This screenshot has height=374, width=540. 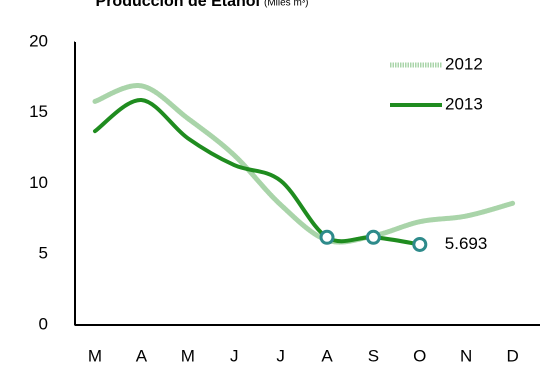 What do you see at coordinates (43, 253) in the screenshot?
I see `y-tick-label: 5` at bounding box center [43, 253].